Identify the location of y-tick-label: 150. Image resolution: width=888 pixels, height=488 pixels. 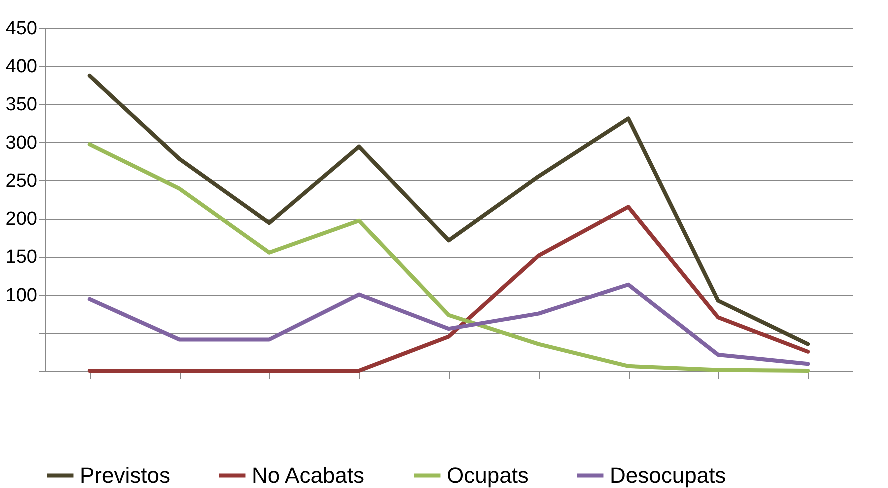
(22, 257).